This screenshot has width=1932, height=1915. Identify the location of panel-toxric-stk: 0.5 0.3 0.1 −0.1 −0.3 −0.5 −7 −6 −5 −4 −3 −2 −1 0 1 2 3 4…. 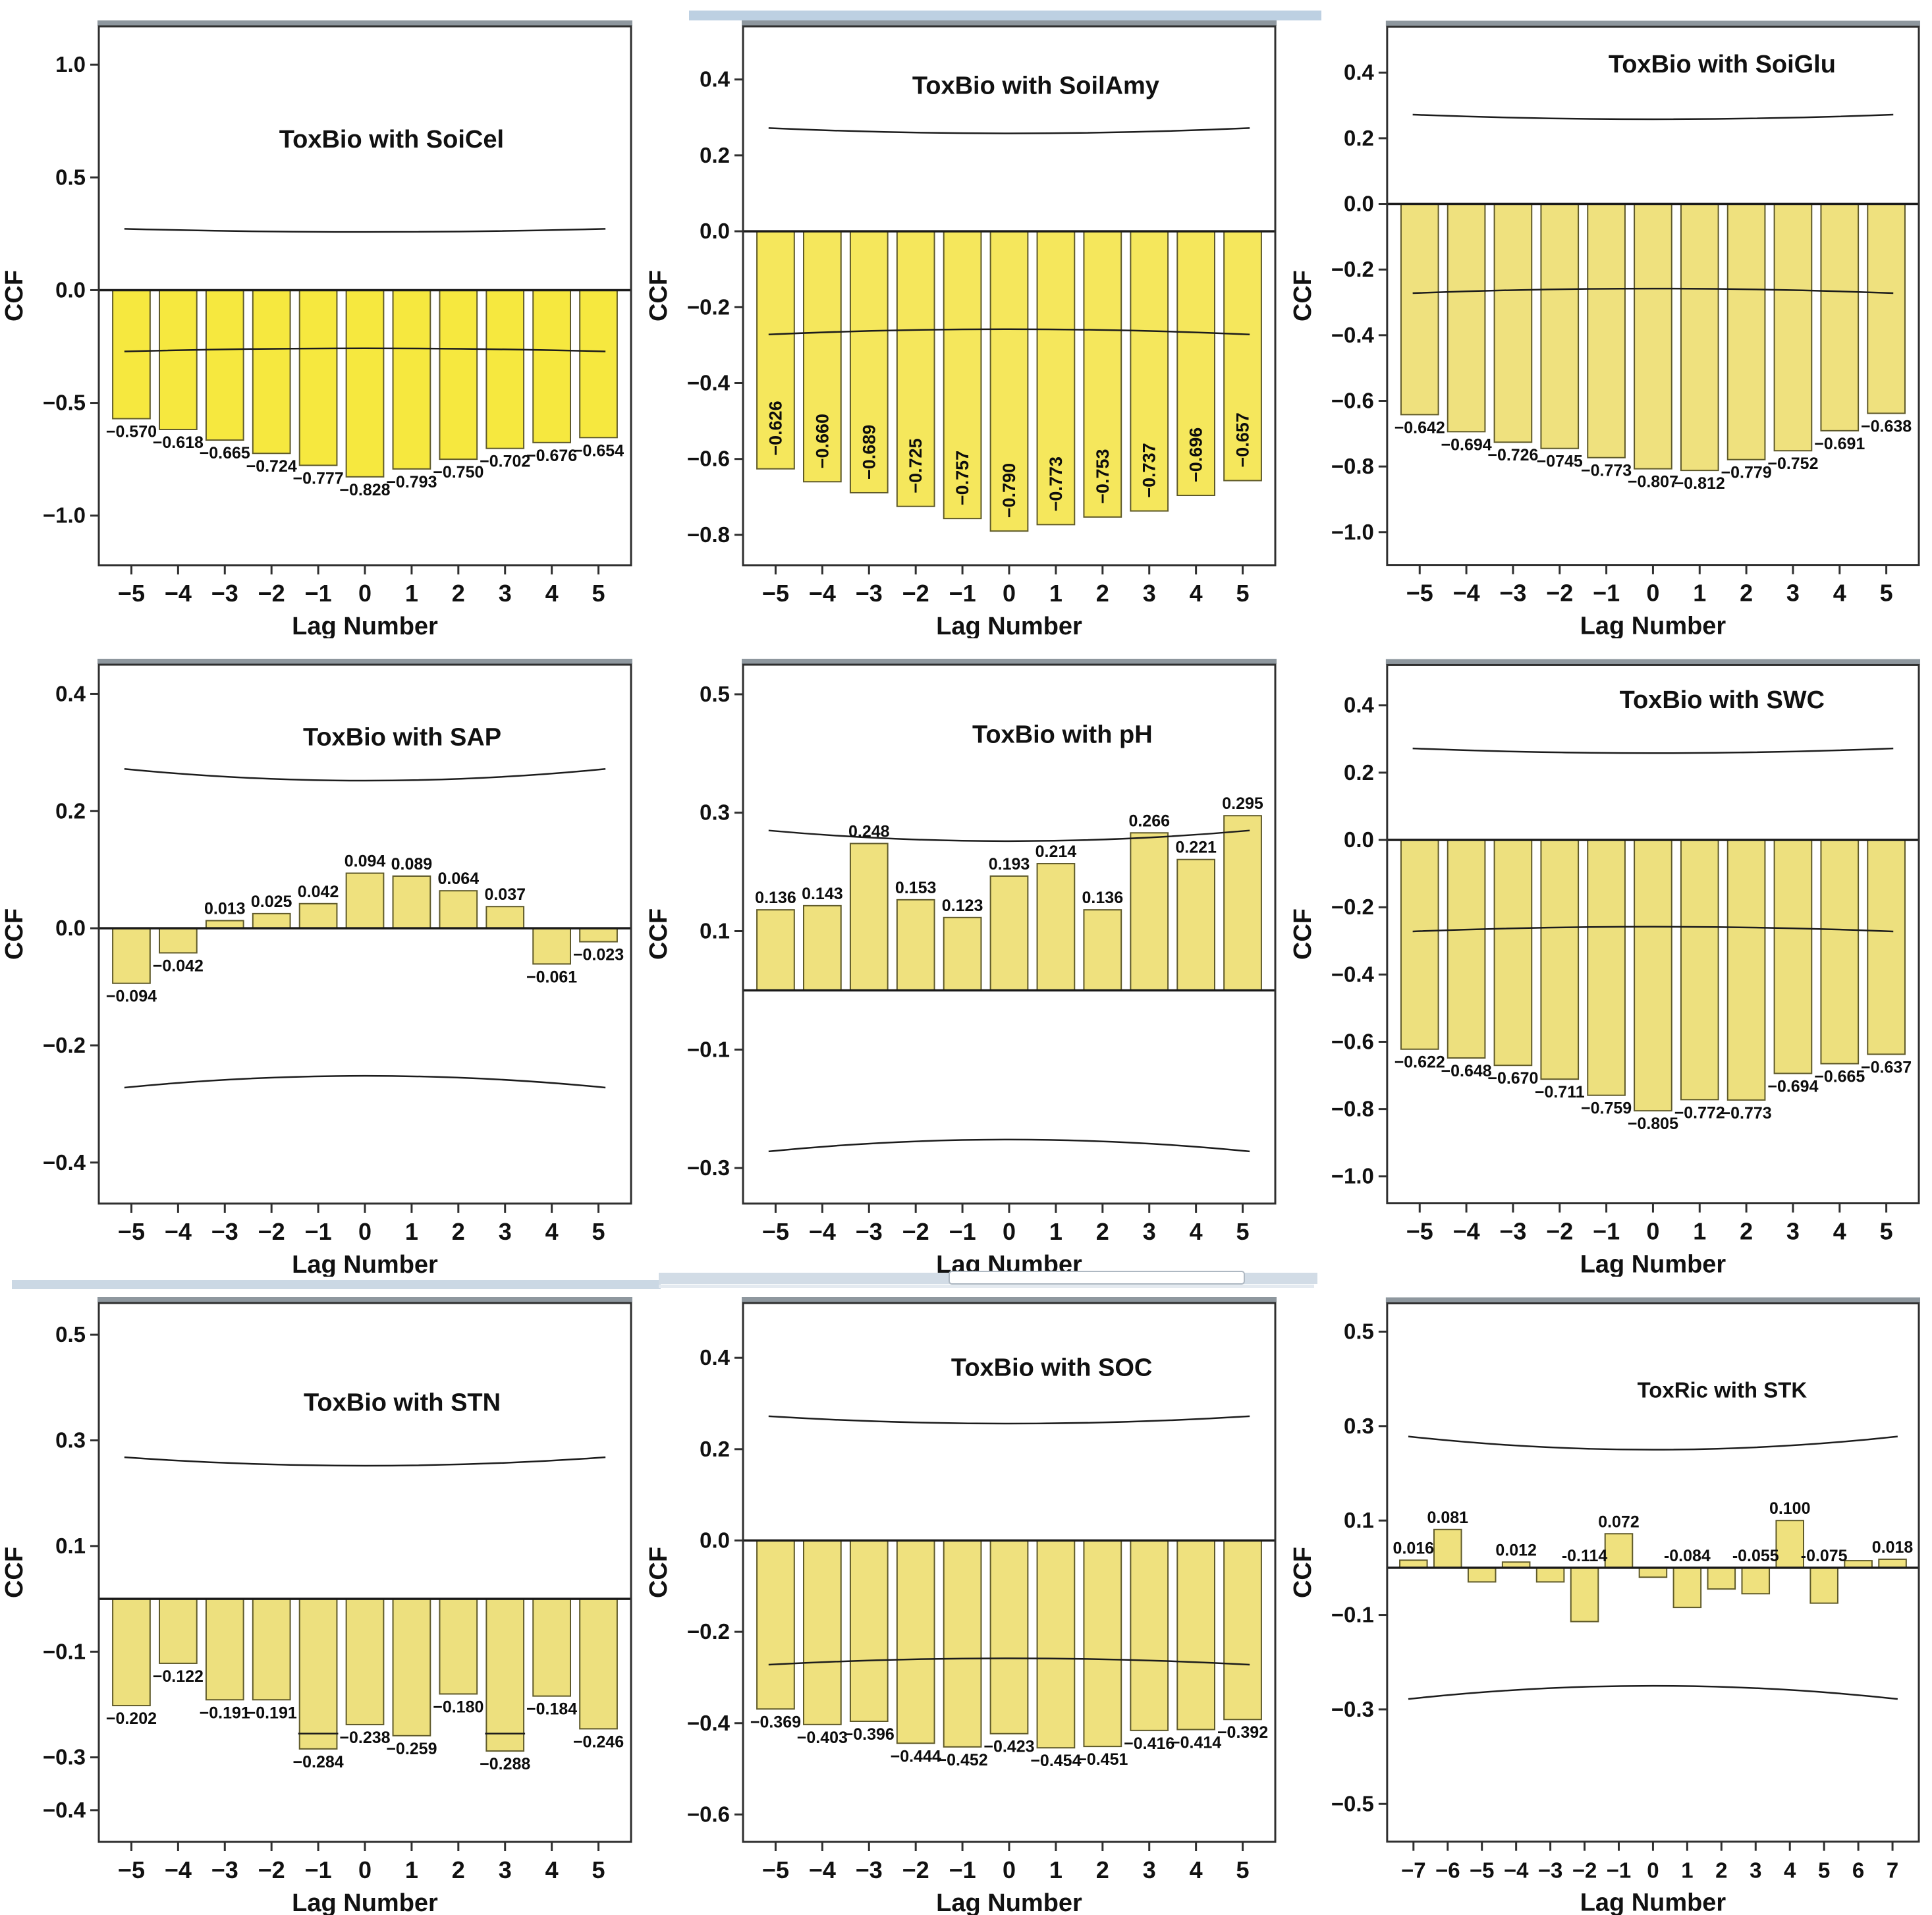
(1610, 1596).